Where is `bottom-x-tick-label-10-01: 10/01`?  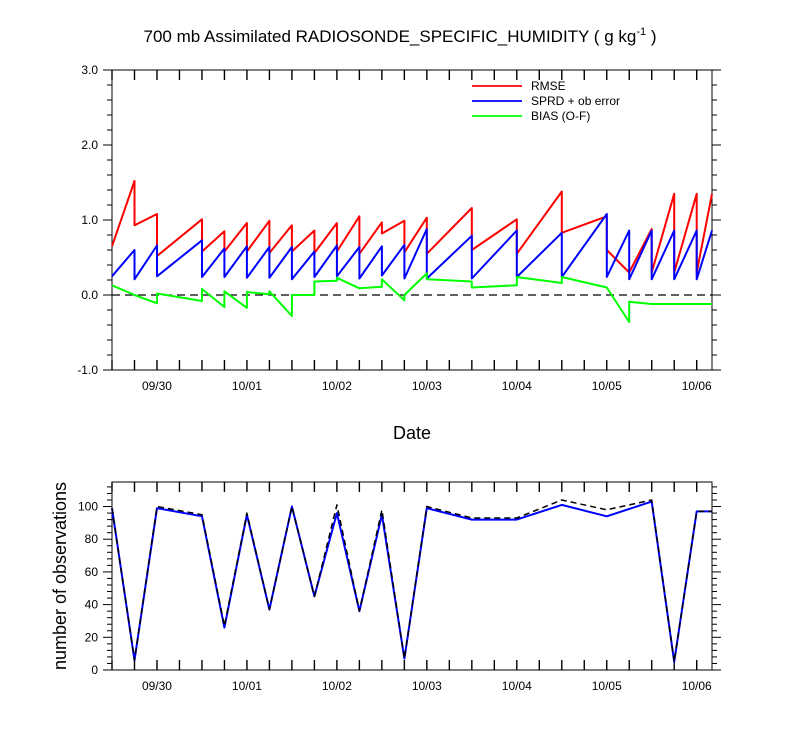
bottom-x-tick-label-10-01: 10/01 is located at coordinates (247, 686).